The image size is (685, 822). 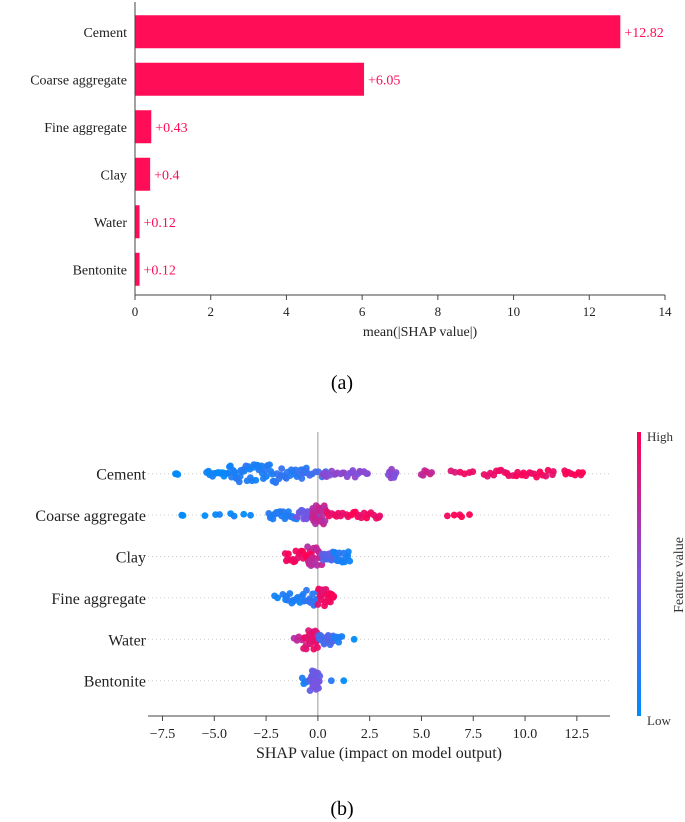 I want to click on value-label-water: +0.12, so click(x=160, y=223).